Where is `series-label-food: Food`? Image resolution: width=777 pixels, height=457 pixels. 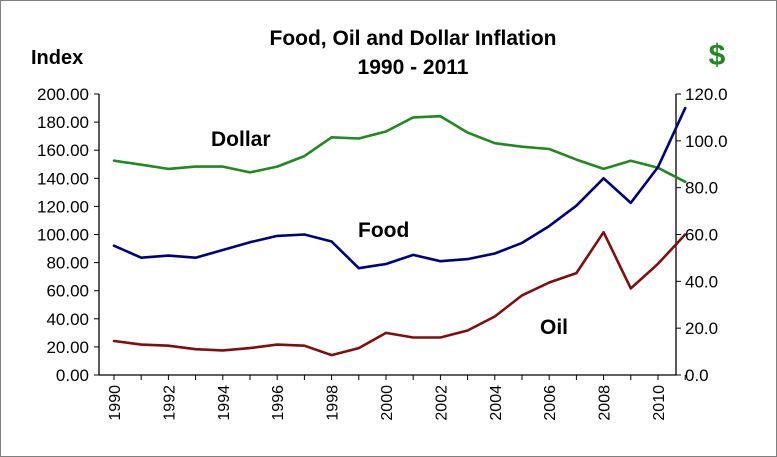 series-label-food: Food is located at coordinates (383, 230).